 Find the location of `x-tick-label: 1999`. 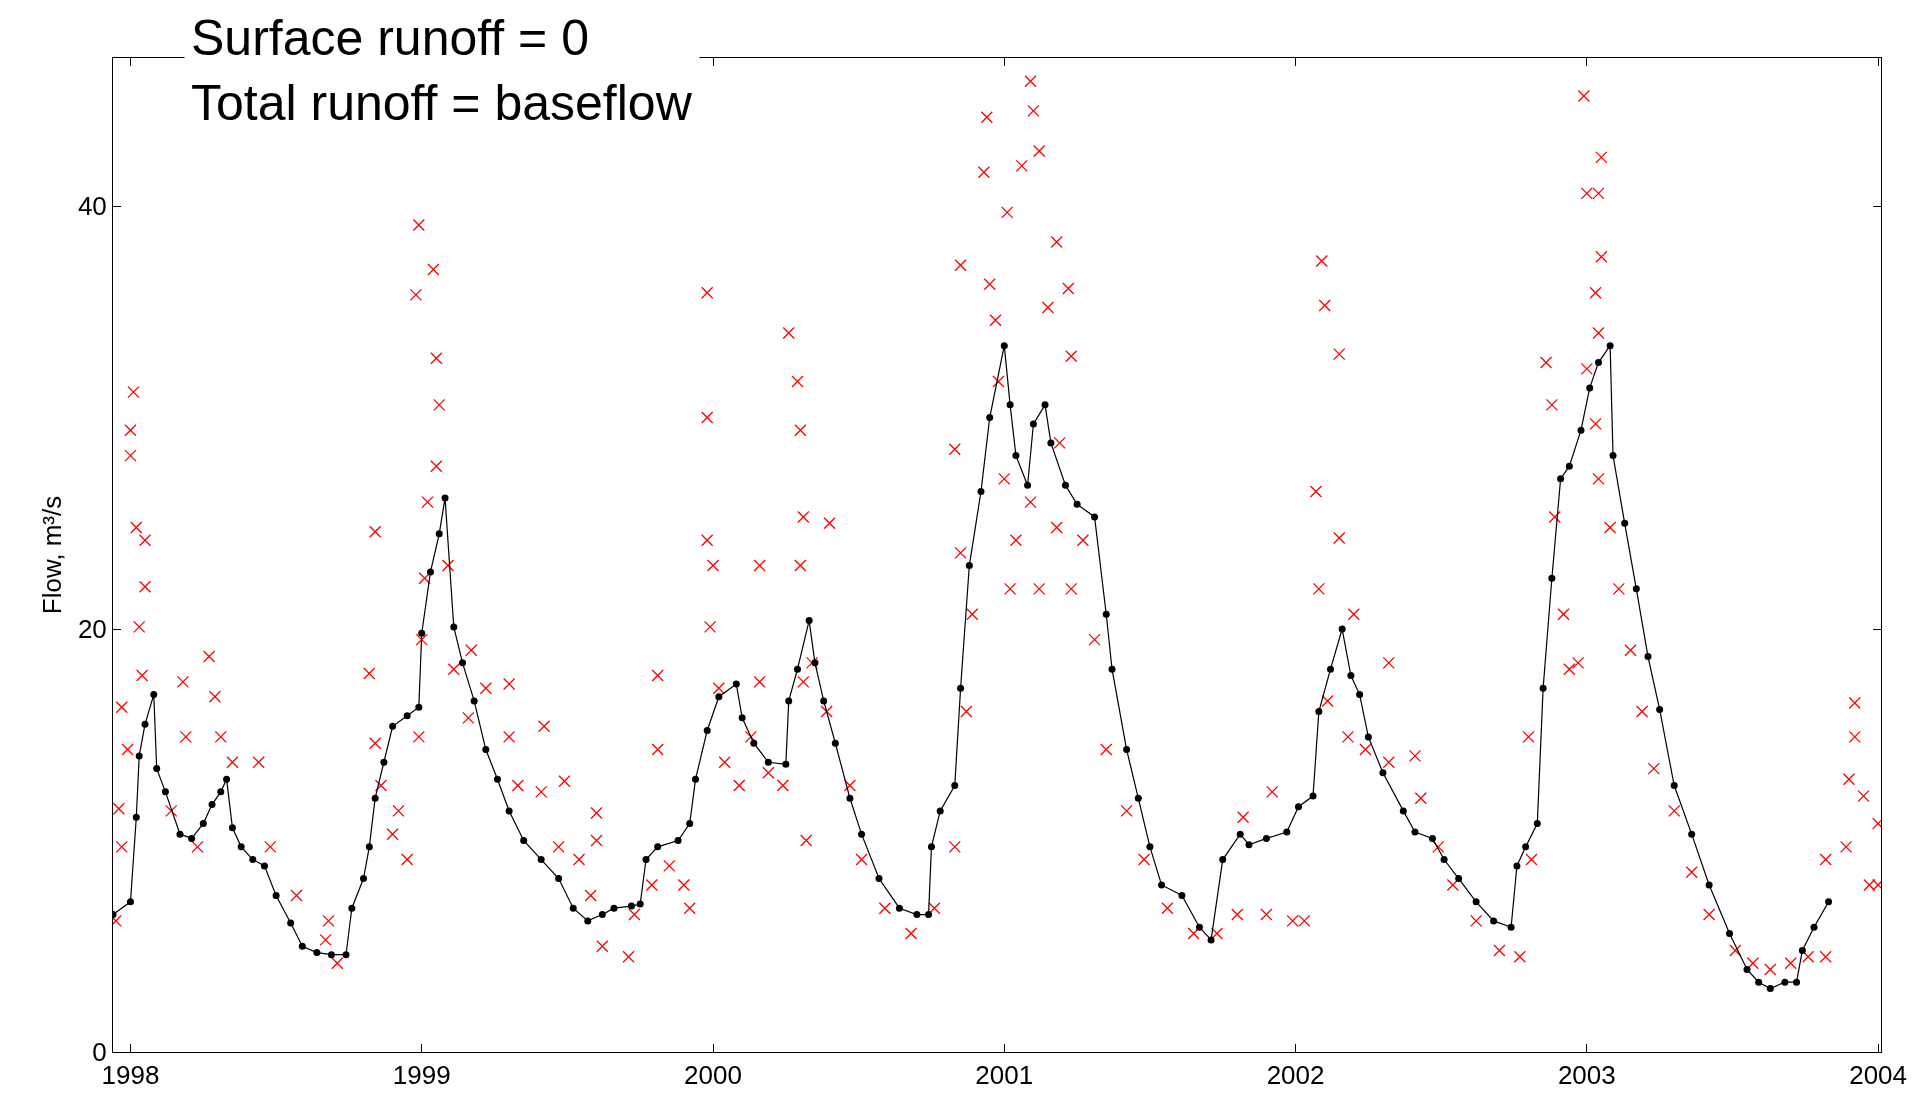

x-tick-label: 1999 is located at coordinates (421, 1075).